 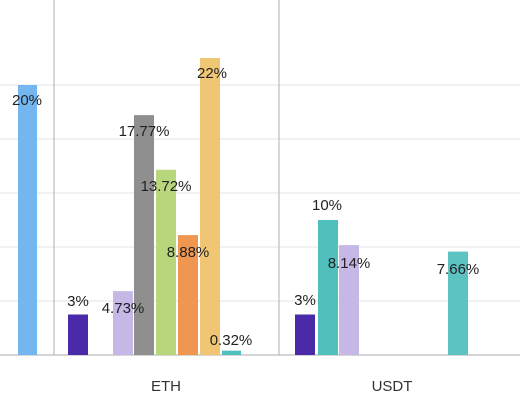 What do you see at coordinates (166, 186) in the screenshot?
I see `bar-value-label: 13.72%` at bounding box center [166, 186].